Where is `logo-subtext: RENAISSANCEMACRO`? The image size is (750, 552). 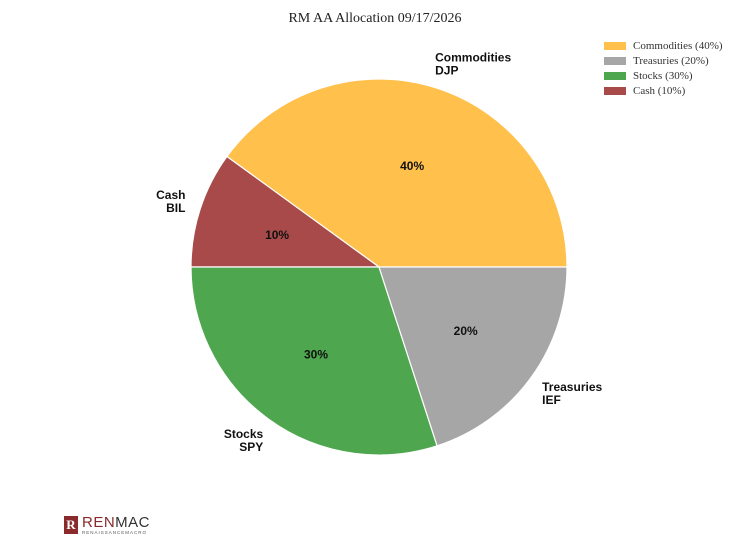
logo-subtext: RENAISSANCEMACRO is located at coordinates (115, 532).